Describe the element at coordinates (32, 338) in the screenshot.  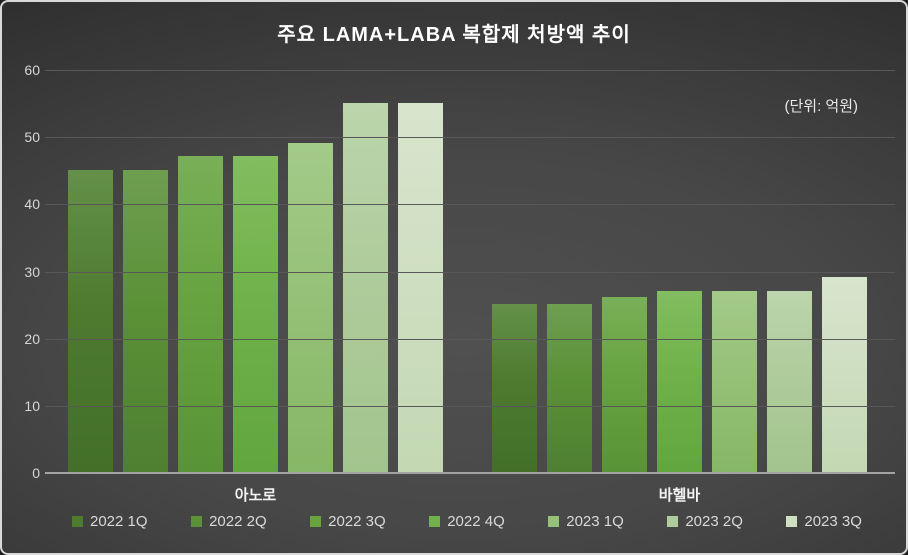
I see `y-tick-label: 20` at that location.